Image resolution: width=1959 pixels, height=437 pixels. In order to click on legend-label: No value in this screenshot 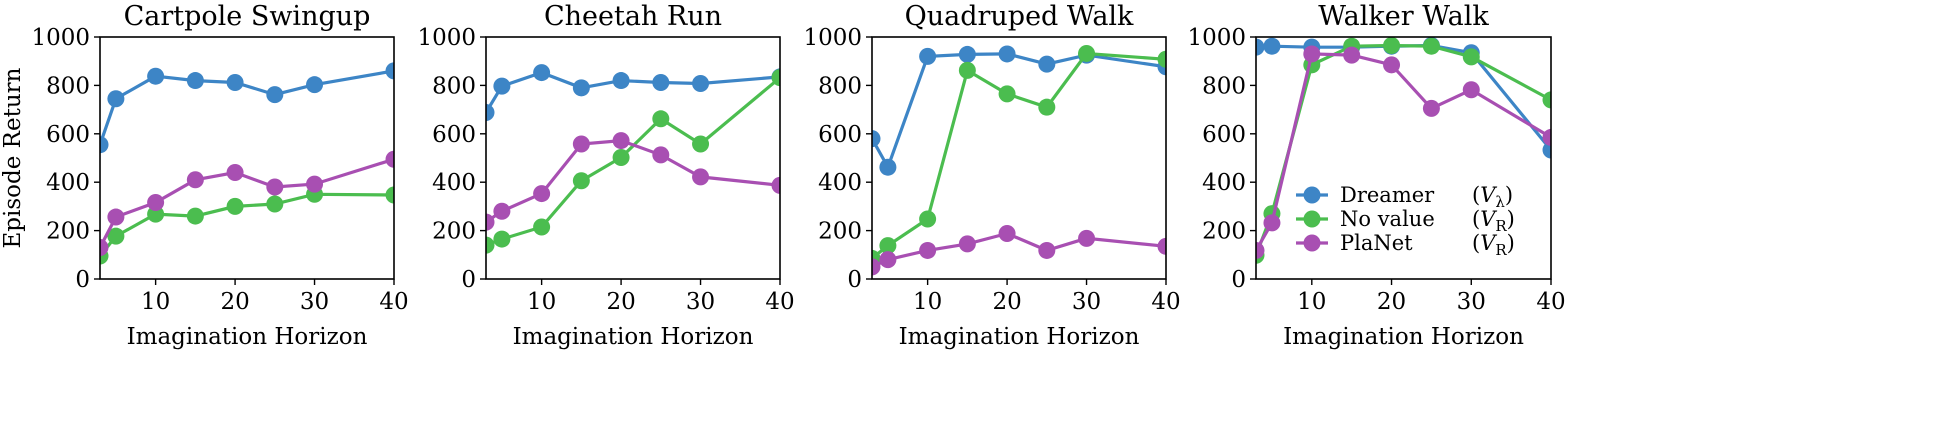, I will do `click(1387, 219)`.